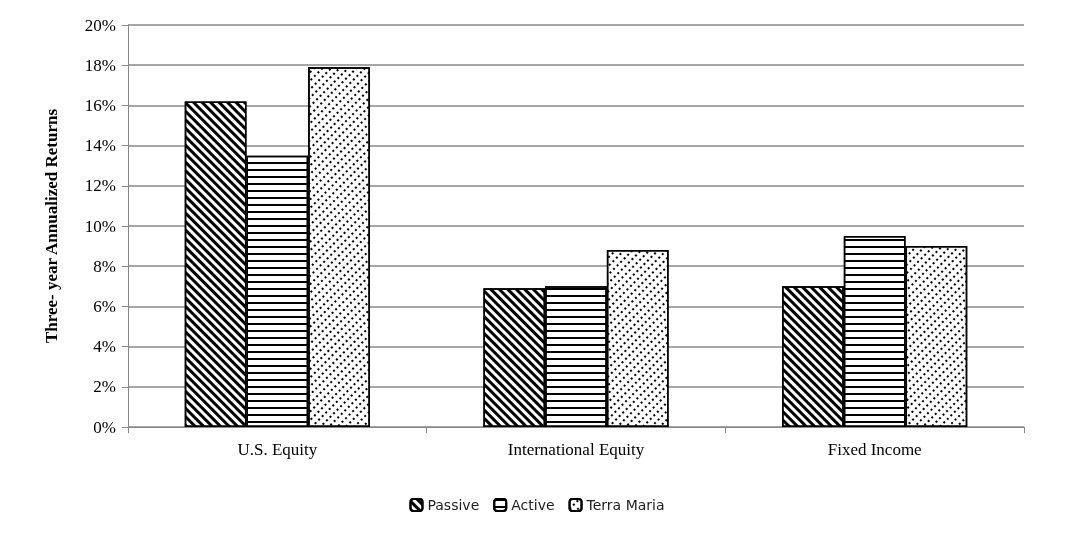 This screenshot has height=535, width=1074. Describe the element at coordinates (104, 306) in the screenshot. I see `y-tick-label: 6%` at that location.